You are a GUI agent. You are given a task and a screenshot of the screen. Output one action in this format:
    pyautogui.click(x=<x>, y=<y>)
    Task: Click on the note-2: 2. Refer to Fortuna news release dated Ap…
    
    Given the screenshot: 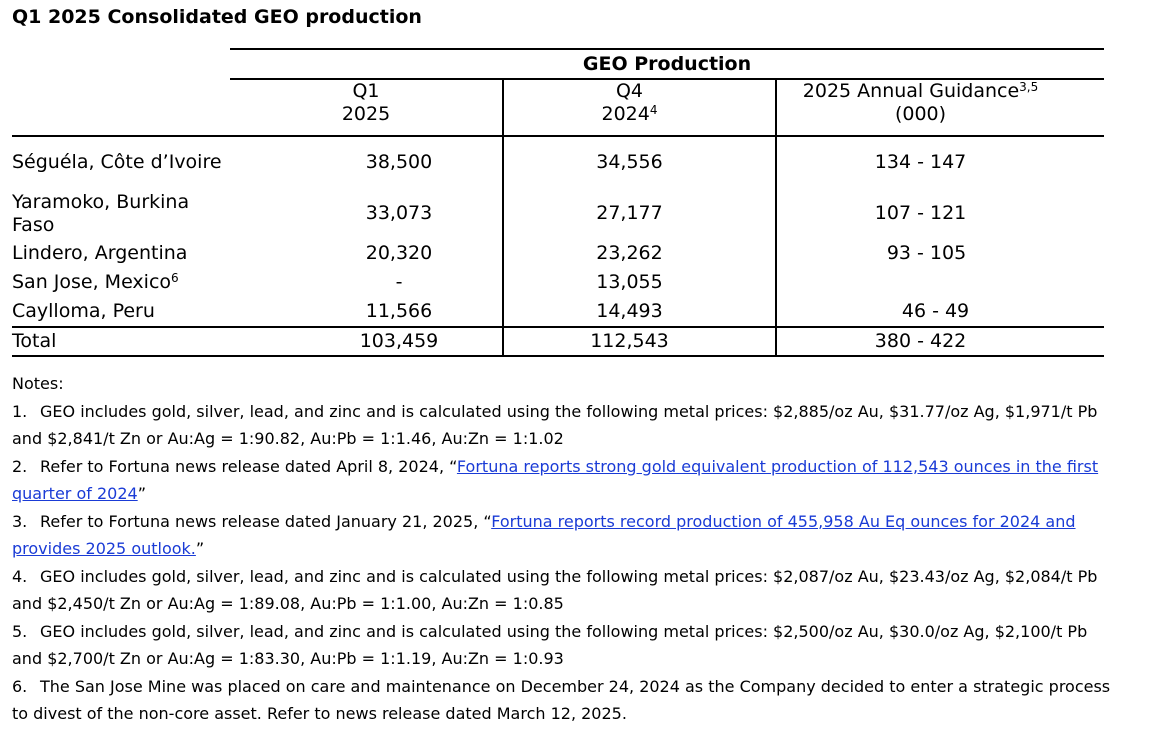 What is the action you would take?
    pyautogui.click(x=567, y=480)
    